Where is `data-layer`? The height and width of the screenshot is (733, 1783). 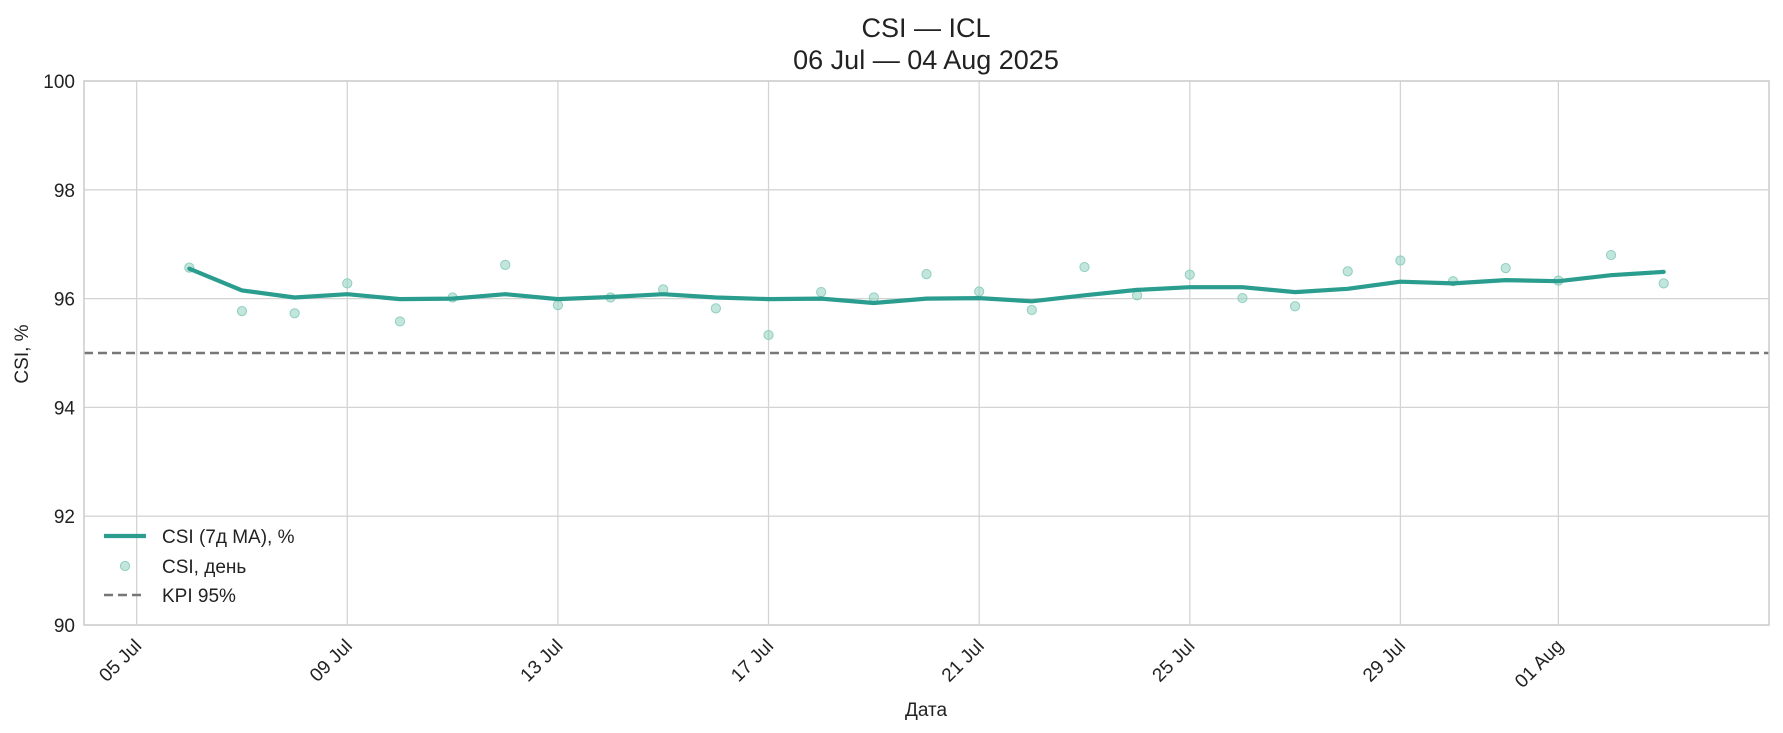
data-layer is located at coordinates (926, 295).